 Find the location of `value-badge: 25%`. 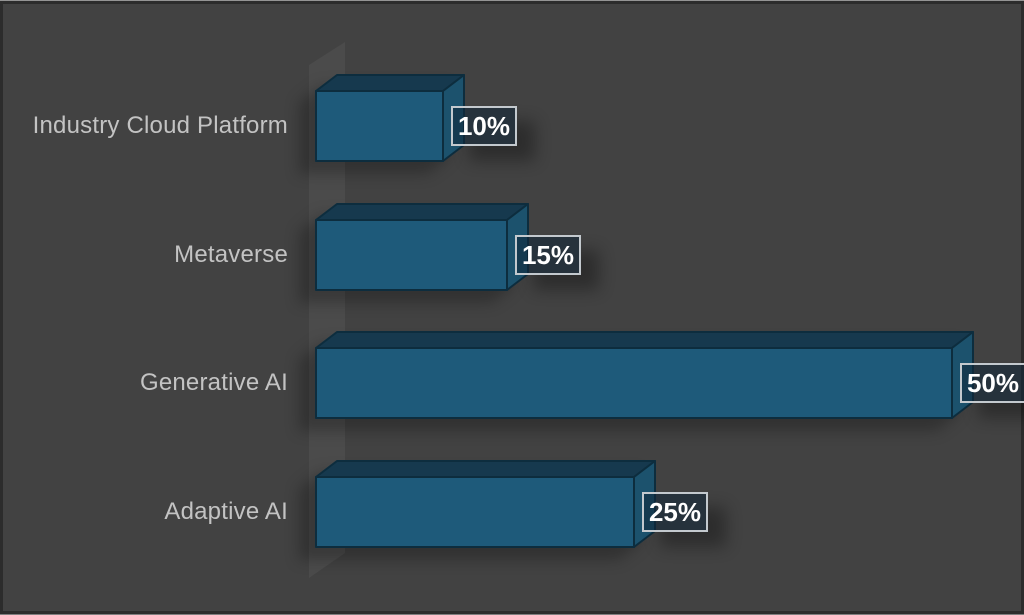

value-badge: 25% is located at coordinates (675, 512).